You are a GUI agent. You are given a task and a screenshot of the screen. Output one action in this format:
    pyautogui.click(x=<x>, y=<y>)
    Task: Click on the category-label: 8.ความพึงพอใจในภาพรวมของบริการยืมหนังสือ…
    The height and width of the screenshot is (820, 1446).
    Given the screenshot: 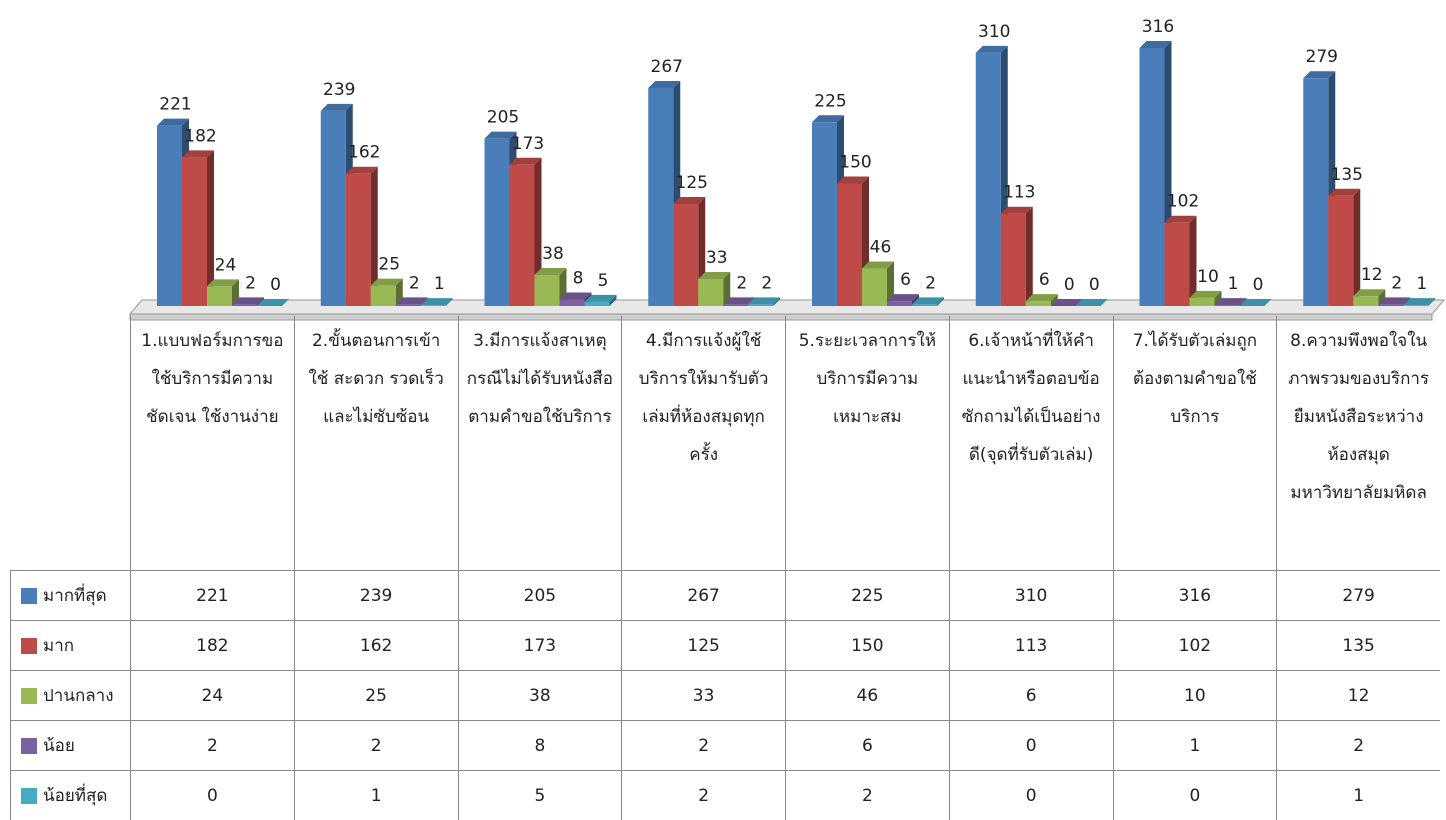 What is the action you would take?
    pyautogui.click(x=1358, y=443)
    